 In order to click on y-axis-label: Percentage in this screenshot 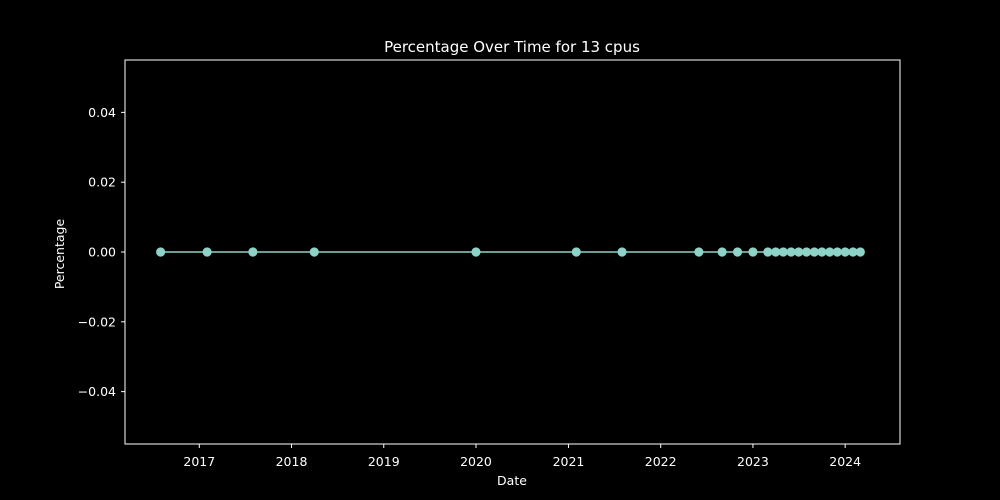, I will do `click(59, 254)`.